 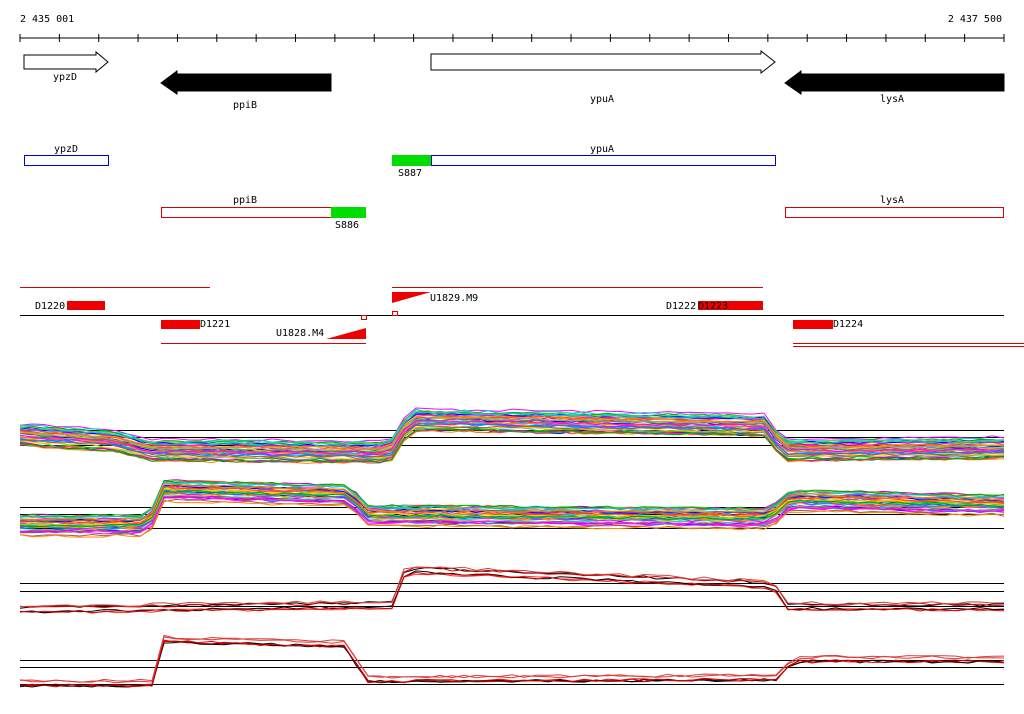 What do you see at coordinates (215, 324) in the screenshot?
I see `feature-label: D1221` at bounding box center [215, 324].